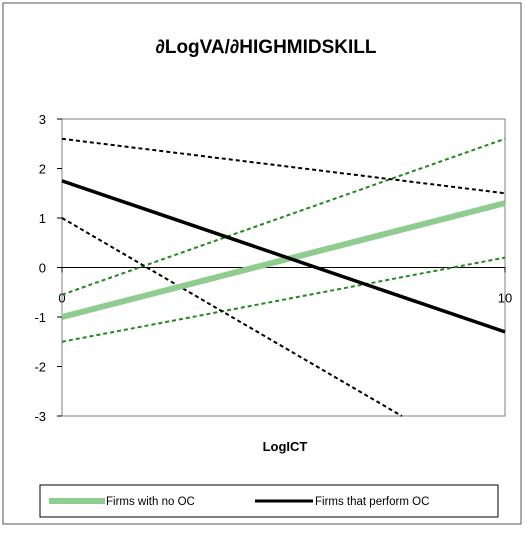  Describe the element at coordinates (505, 298) in the screenshot. I see `x-tick-label: 10` at that location.